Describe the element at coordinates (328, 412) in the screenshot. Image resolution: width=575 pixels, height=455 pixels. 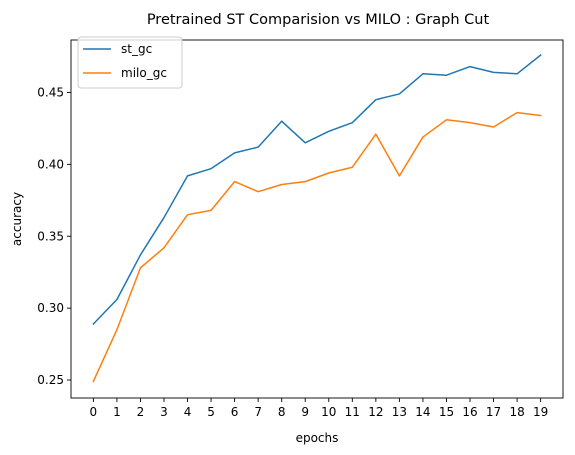
I see `x-tick-label: 10` at that location.